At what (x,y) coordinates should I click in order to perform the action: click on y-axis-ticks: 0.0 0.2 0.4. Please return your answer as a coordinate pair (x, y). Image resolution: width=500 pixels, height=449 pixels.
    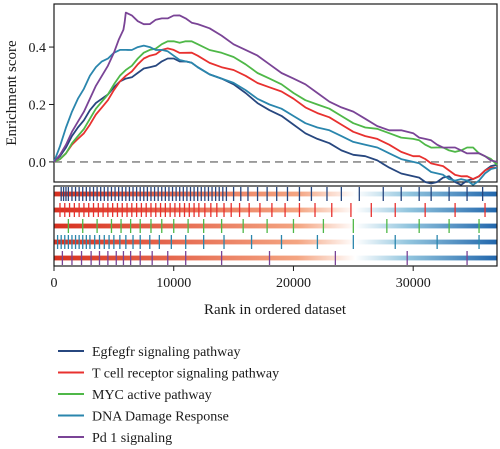
    Looking at the image, I should click on (41, 106).